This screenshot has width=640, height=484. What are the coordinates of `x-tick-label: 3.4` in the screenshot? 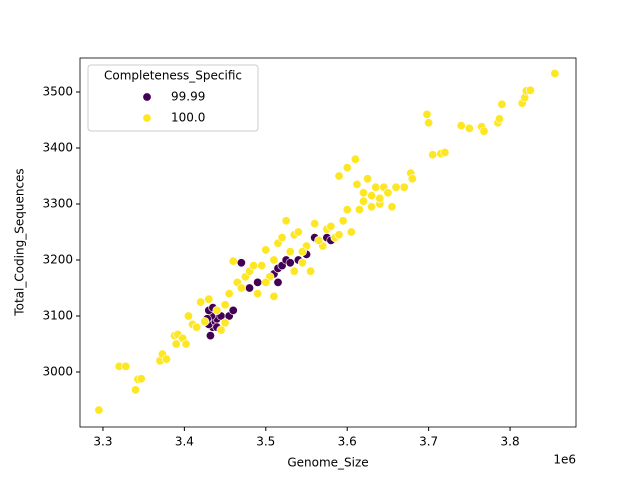 It's located at (184, 442).